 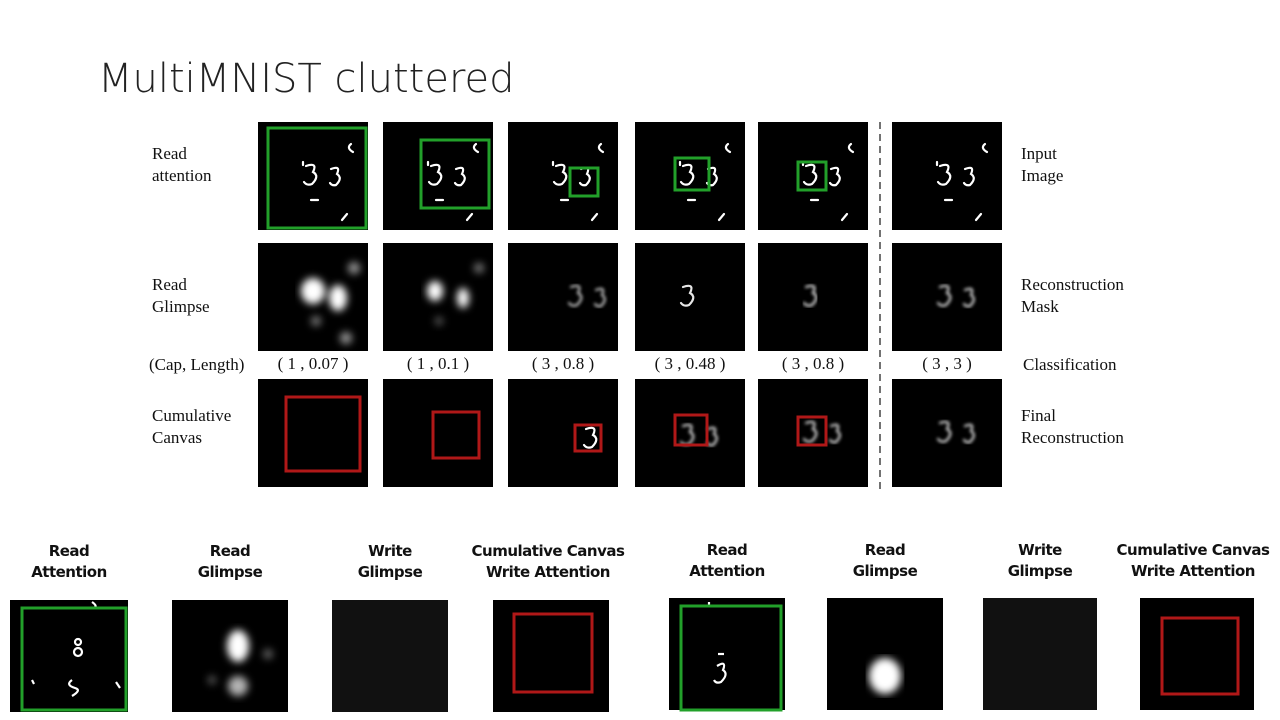 I want to click on cap-length: ( 3 , 3 ), so click(x=947, y=363).